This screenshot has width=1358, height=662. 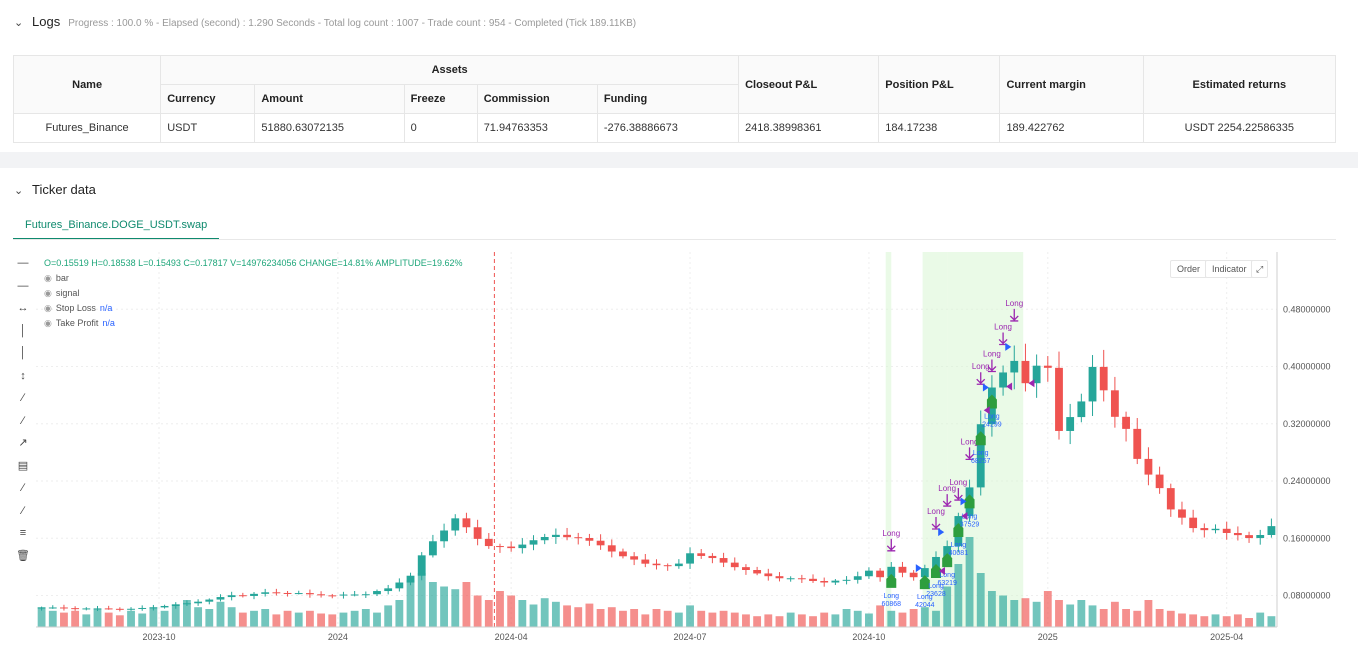 I want to click on cell-margin: 189.422762, so click(x=1071, y=128).